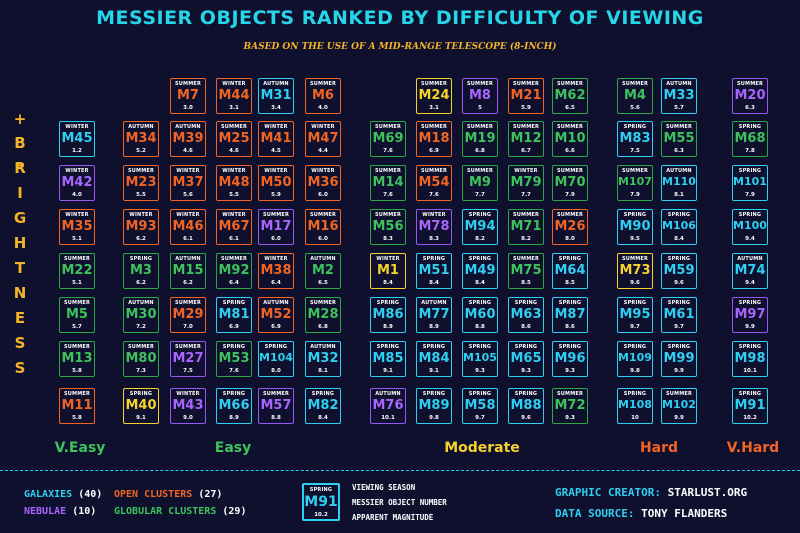  I want to click on tile-number: M109, so click(635, 357).